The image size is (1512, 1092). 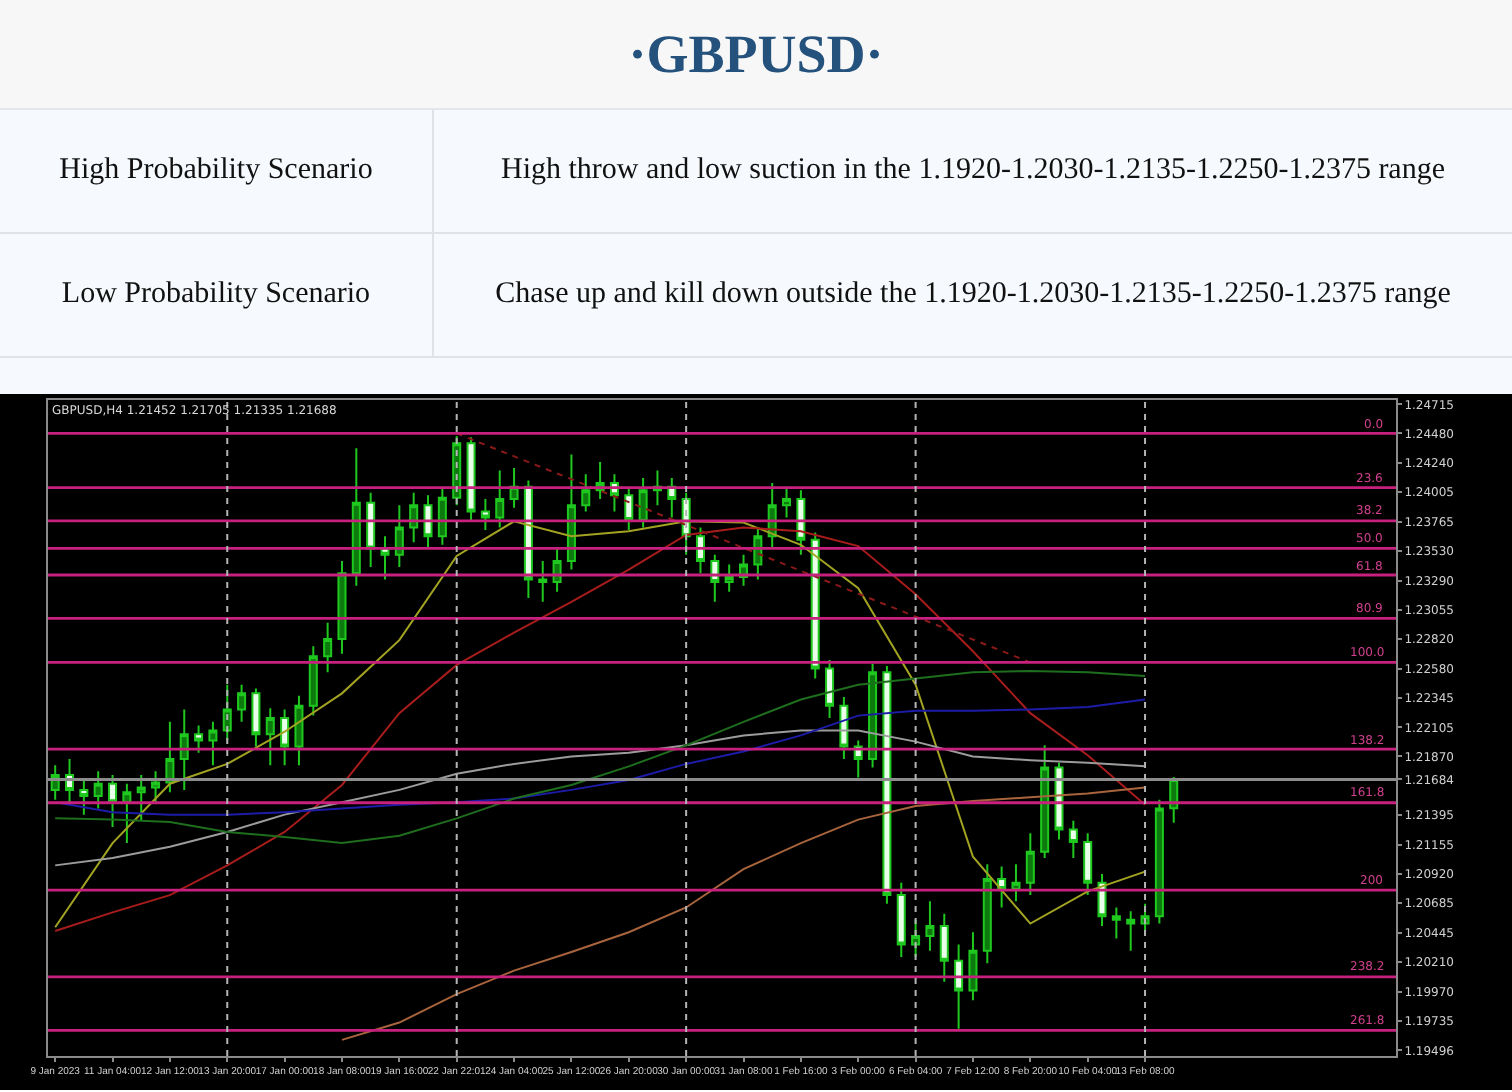 I want to click on text: High Probability Scenario, so click(x=216, y=171).